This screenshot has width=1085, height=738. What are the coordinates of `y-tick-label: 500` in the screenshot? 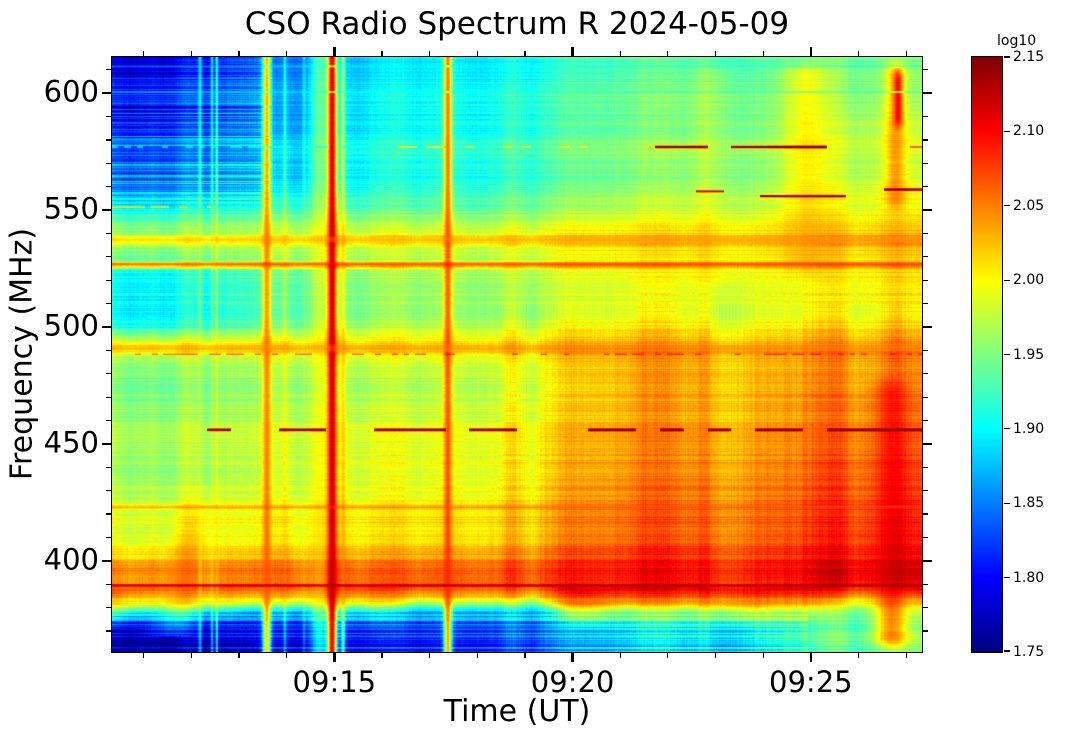 It's located at (71, 325).